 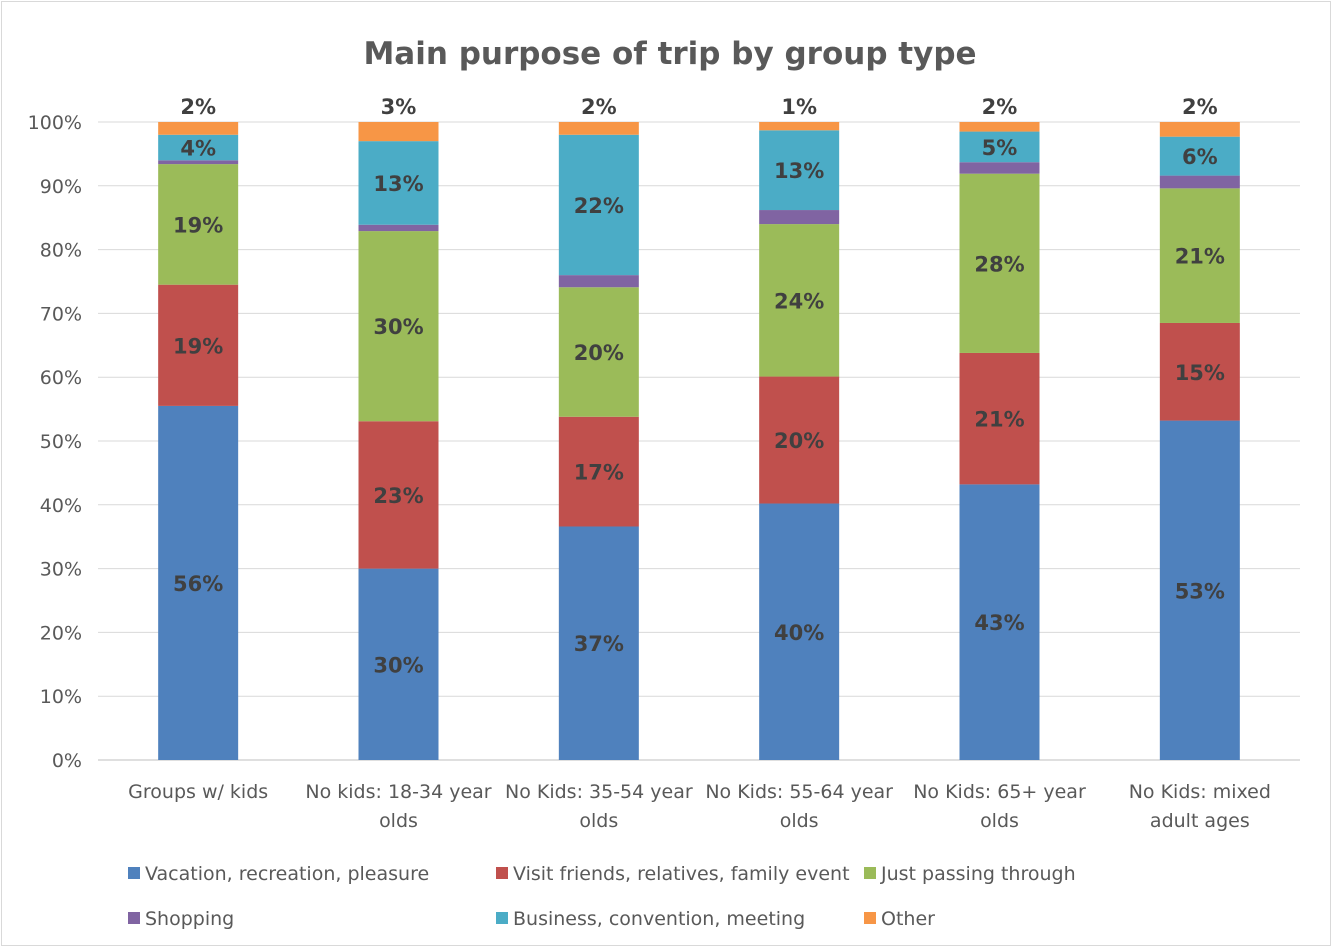 I want to click on y-axis: 0% 10% 20% 30% 40% 50% 60% 70% 80% 90% 100%, so click(x=55, y=442).